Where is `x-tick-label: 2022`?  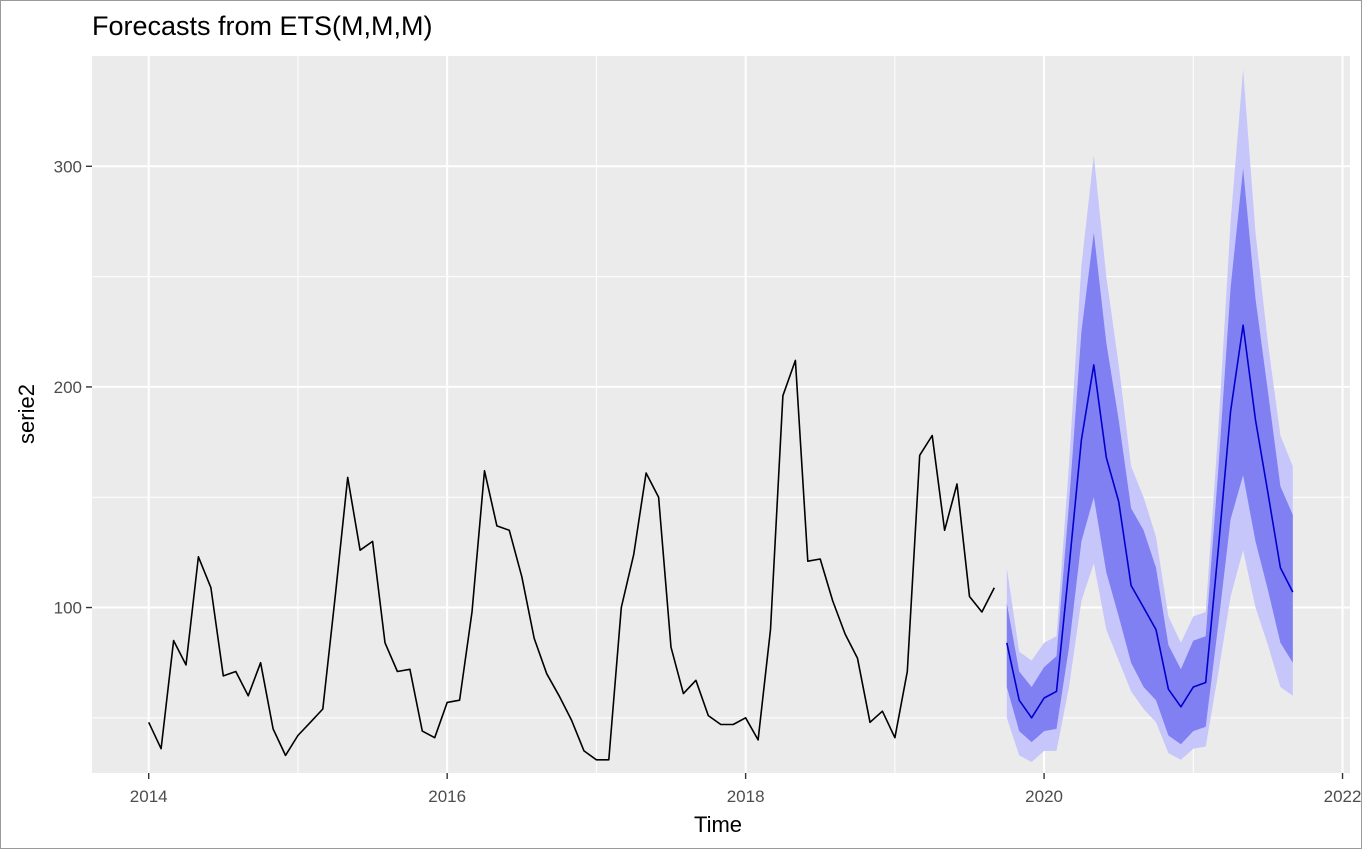 x-tick-label: 2022 is located at coordinates (1343, 796).